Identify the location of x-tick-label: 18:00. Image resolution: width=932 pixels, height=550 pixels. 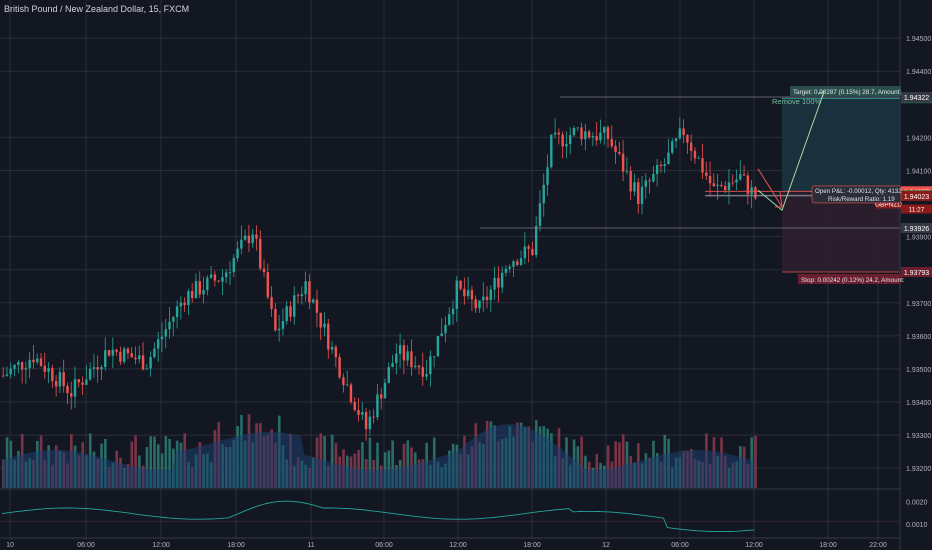
(236, 545).